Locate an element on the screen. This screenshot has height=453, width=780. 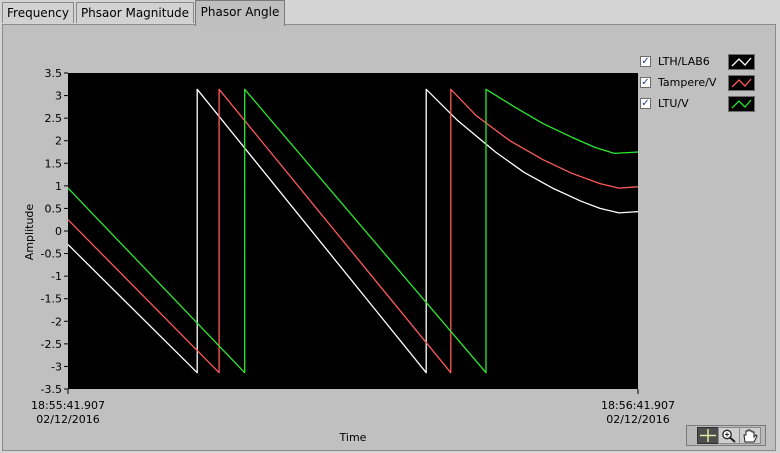
tab-label: Frequency is located at coordinates (38, 13).